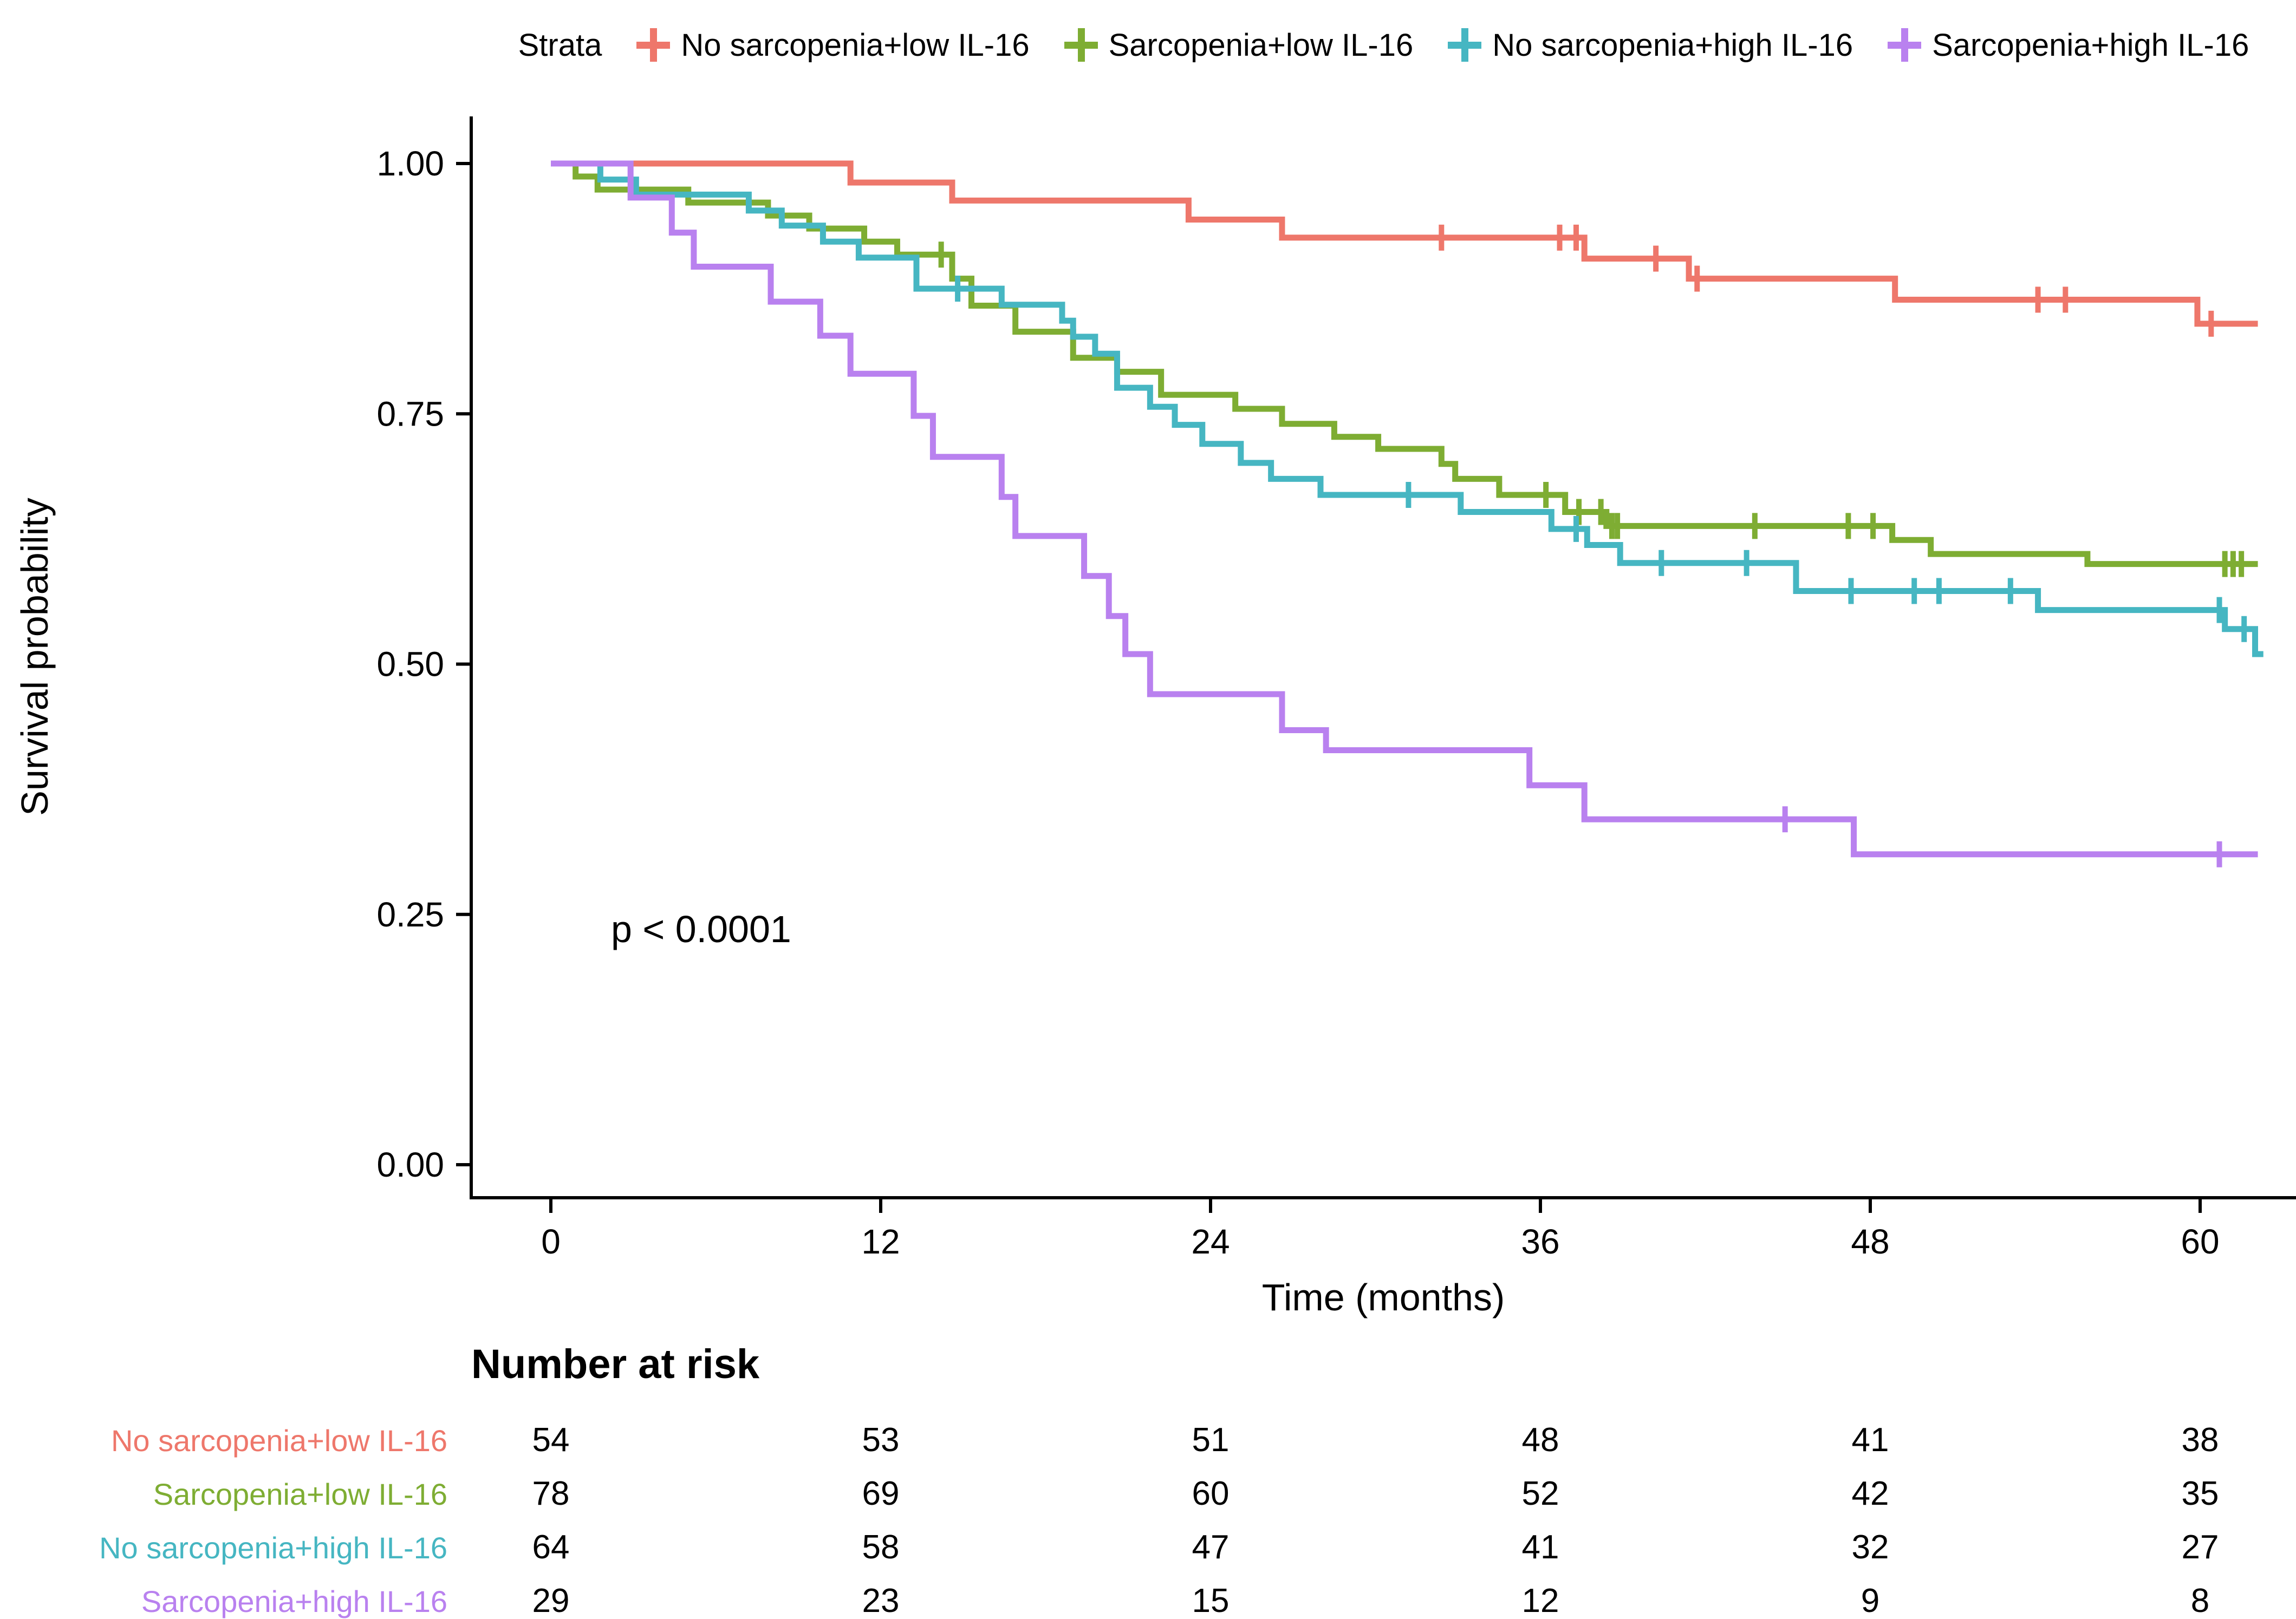  What do you see at coordinates (1540, 1440) in the screenshot?
I see `risk-count: 48` at bounding box center [1540, 1440].